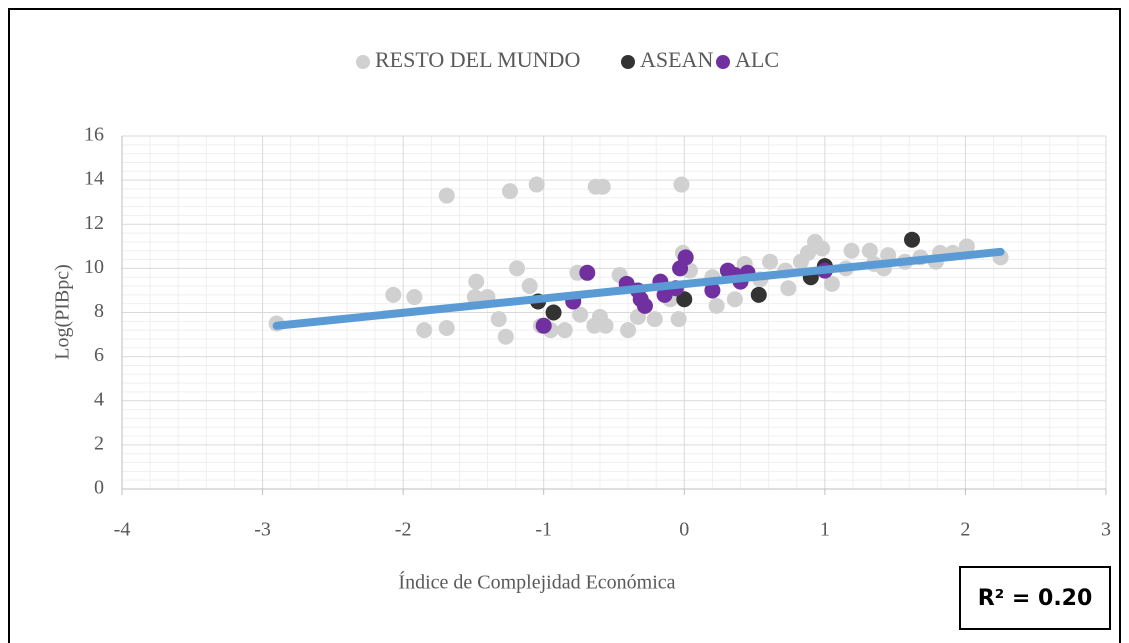 This screenshot has width=1129, height=643. I want to click on y-tick-label: 8, so click(99, 311).